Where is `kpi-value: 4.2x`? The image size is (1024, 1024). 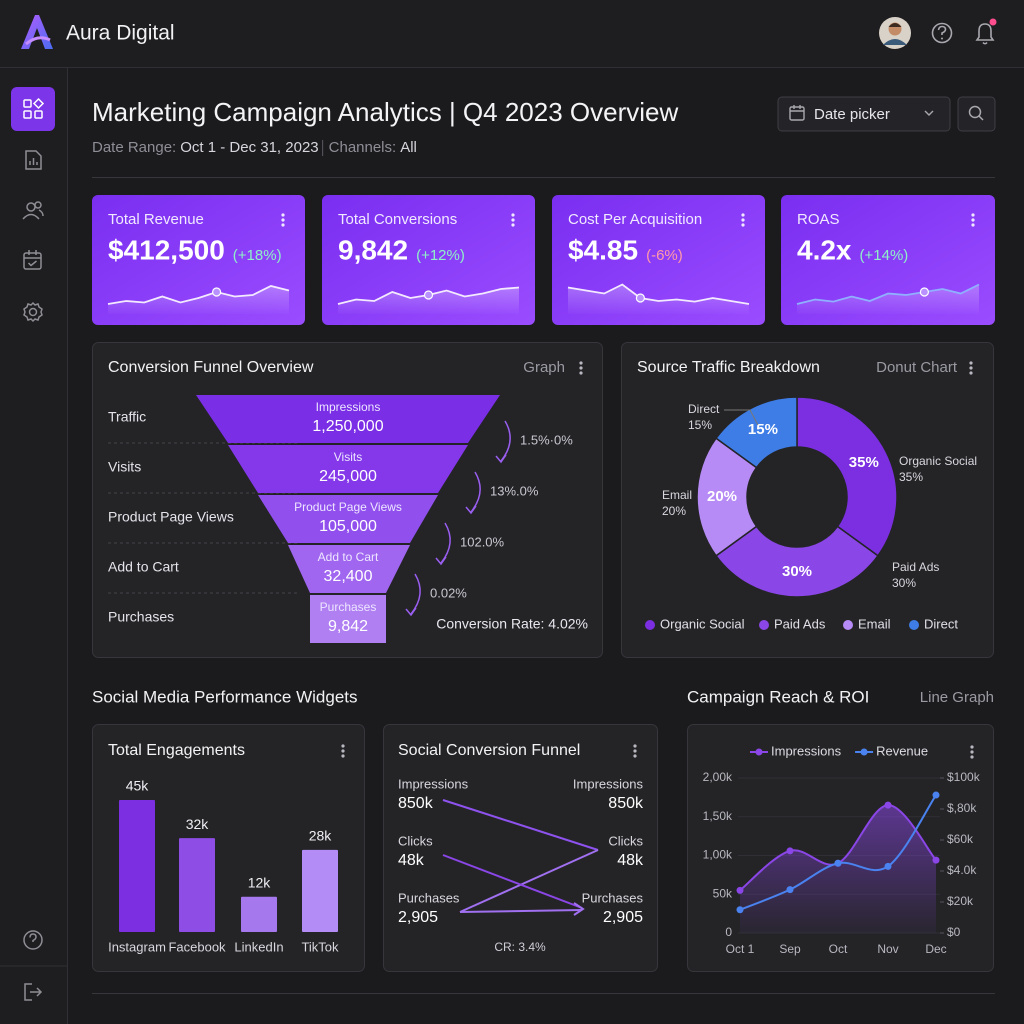 kpi-value: 4.2x is located at coordinates (824, 249).